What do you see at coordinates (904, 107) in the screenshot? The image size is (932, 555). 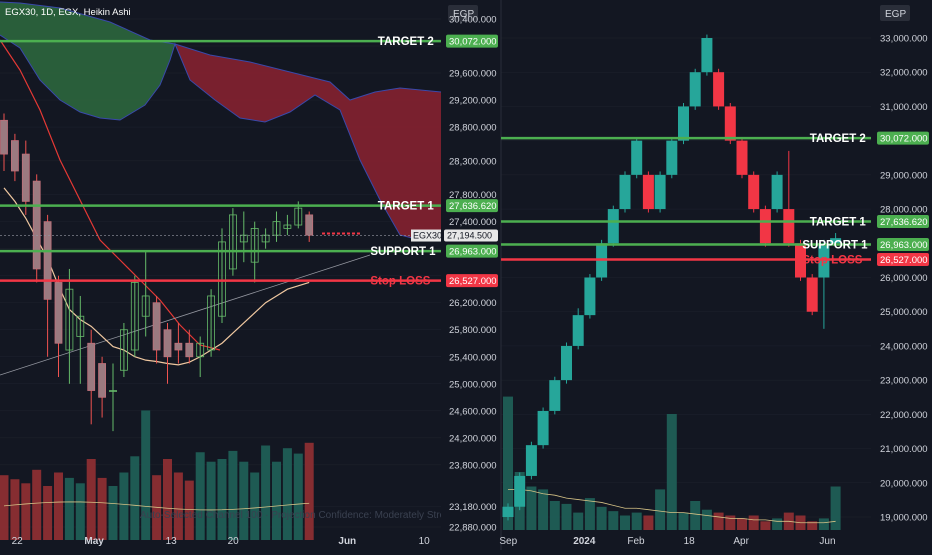 I see `right-price-tick: 31,000.000` at bounding box center [904, 107].